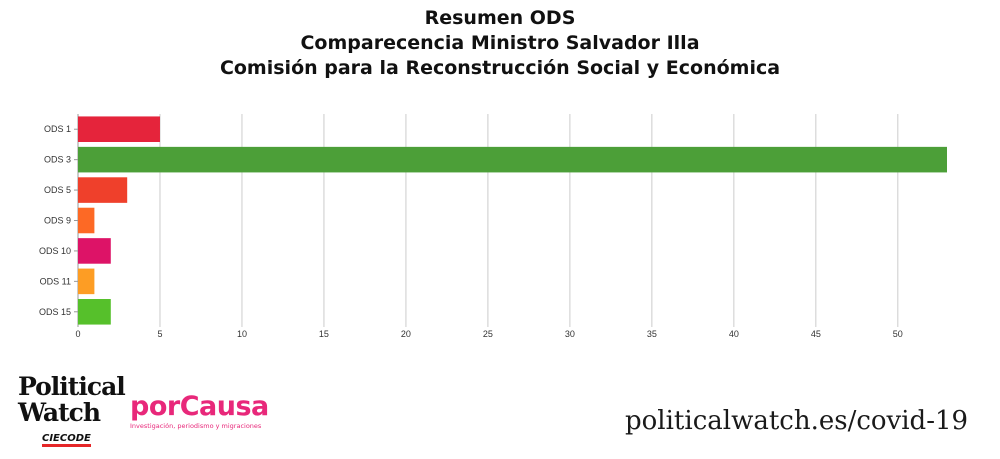 Image resolution: width=1000 pixels, height=459 pixels. What do you see at coordinates (55, 281) in the screenshot?
I see `y-tick-label: ODS 11` at bounding box center [55, 281].